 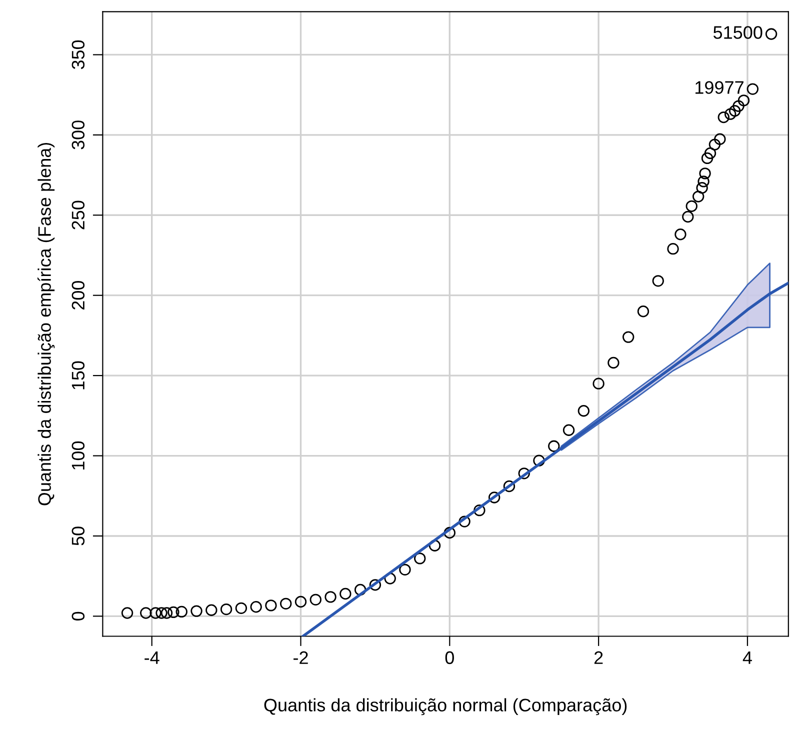 What do you see at coordinates (78, 375) in the screenshot?
I see `y-tick-label: 150` at bounding box center [78, 375].